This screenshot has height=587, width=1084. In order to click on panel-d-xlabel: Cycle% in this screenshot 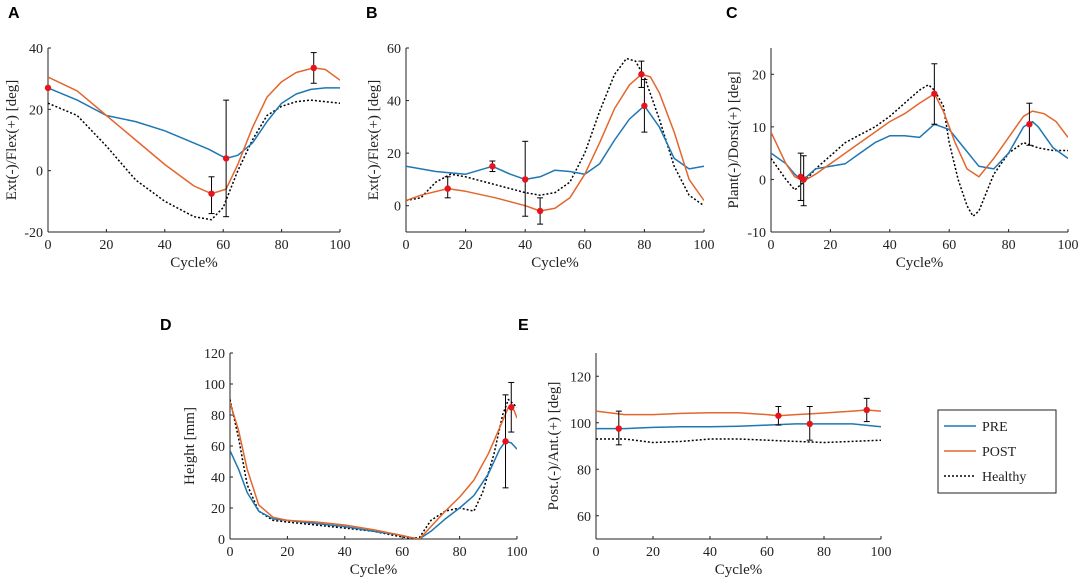, I will do `click(373, 570)`.